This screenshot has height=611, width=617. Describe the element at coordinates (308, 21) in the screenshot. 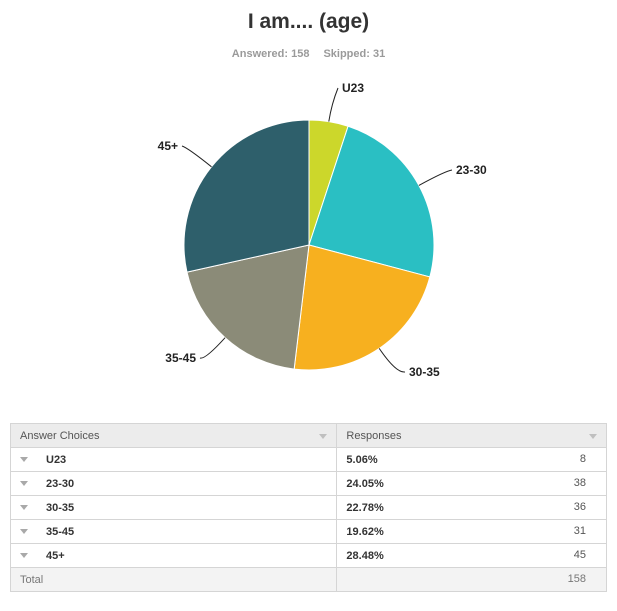

I see `chart-title: I am.... (age)` at that location.